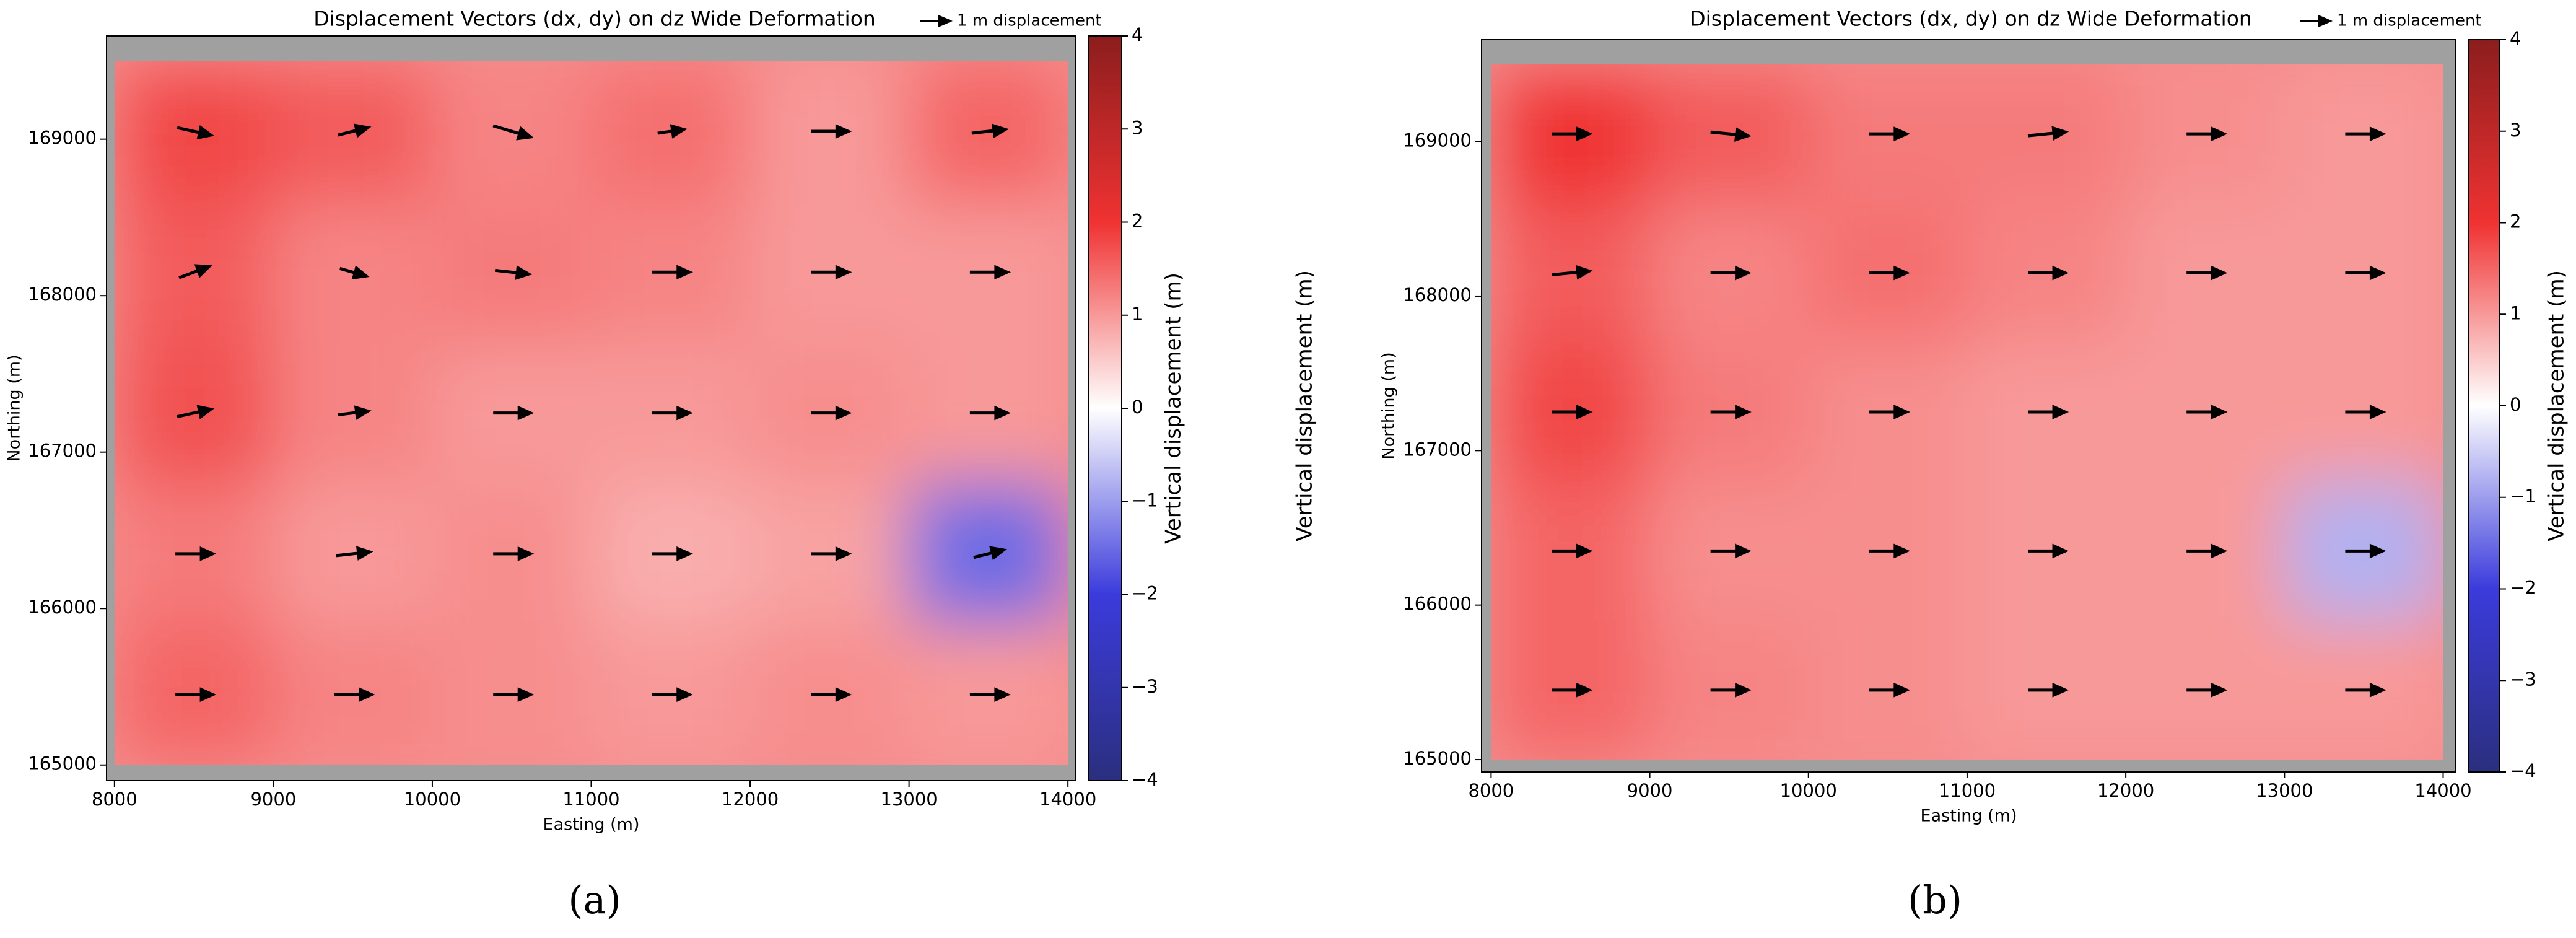  I want to click on x-tick-label: 11000, so click(1967, 790).